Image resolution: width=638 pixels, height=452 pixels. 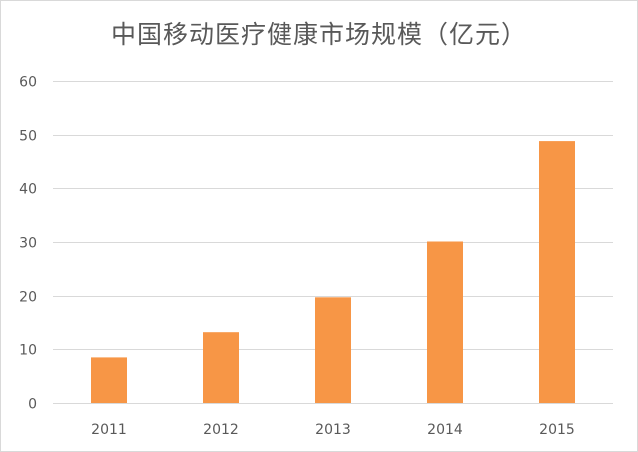 What do you see at coordinates (28, 351) in the screenshot?
I see `y-tick-label: 10` at bounding box center [28, 351].